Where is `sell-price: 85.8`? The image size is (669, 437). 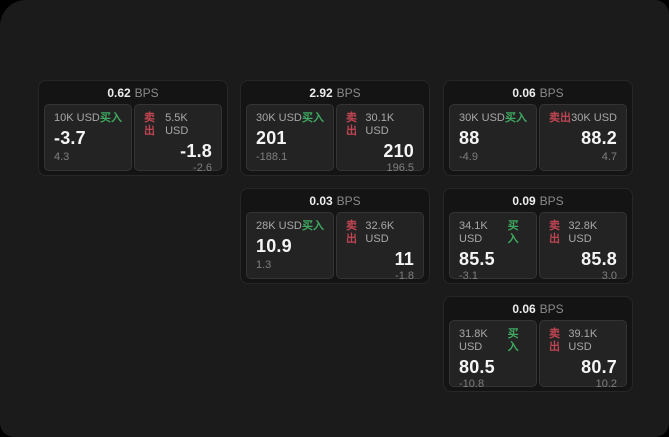
sell-price: 85.8 is located at coordinates (599, 259).